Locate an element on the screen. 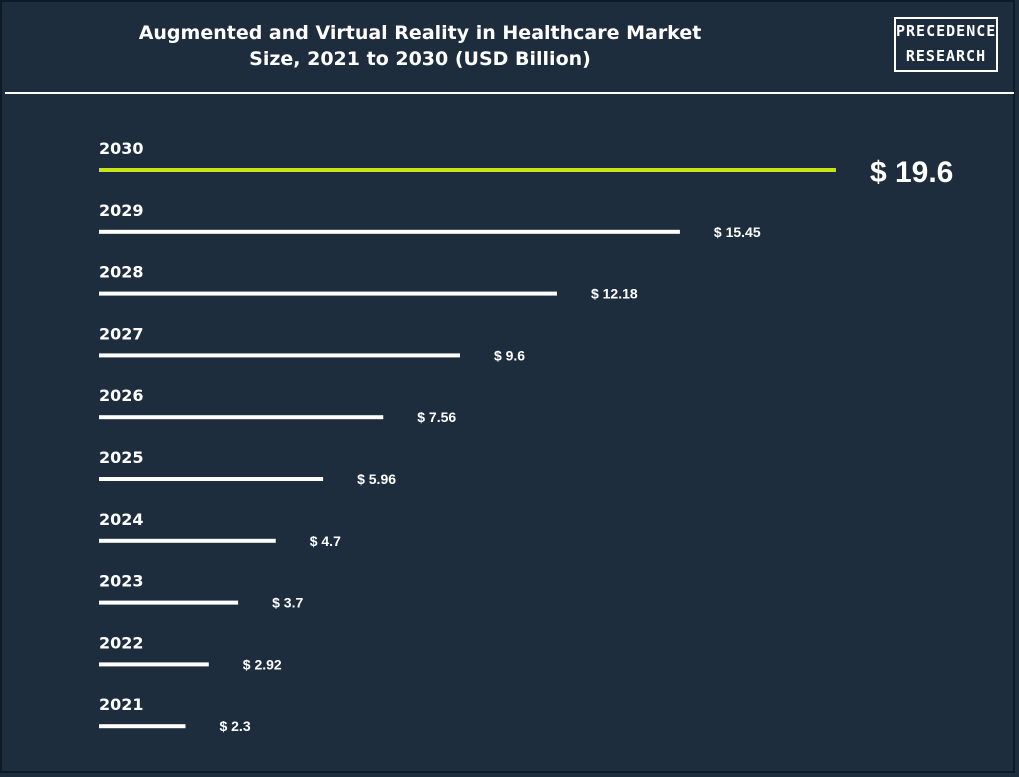 This screenshot has height=777, width=1019. year-label-2025: 2025 is located at coordinates (121, 457).